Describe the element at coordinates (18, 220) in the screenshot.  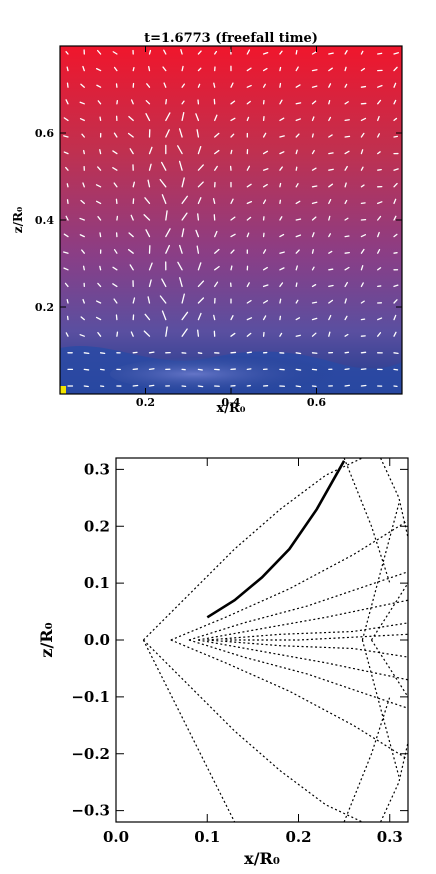
I see `top-y-axis-label: z/R₀` at that location.